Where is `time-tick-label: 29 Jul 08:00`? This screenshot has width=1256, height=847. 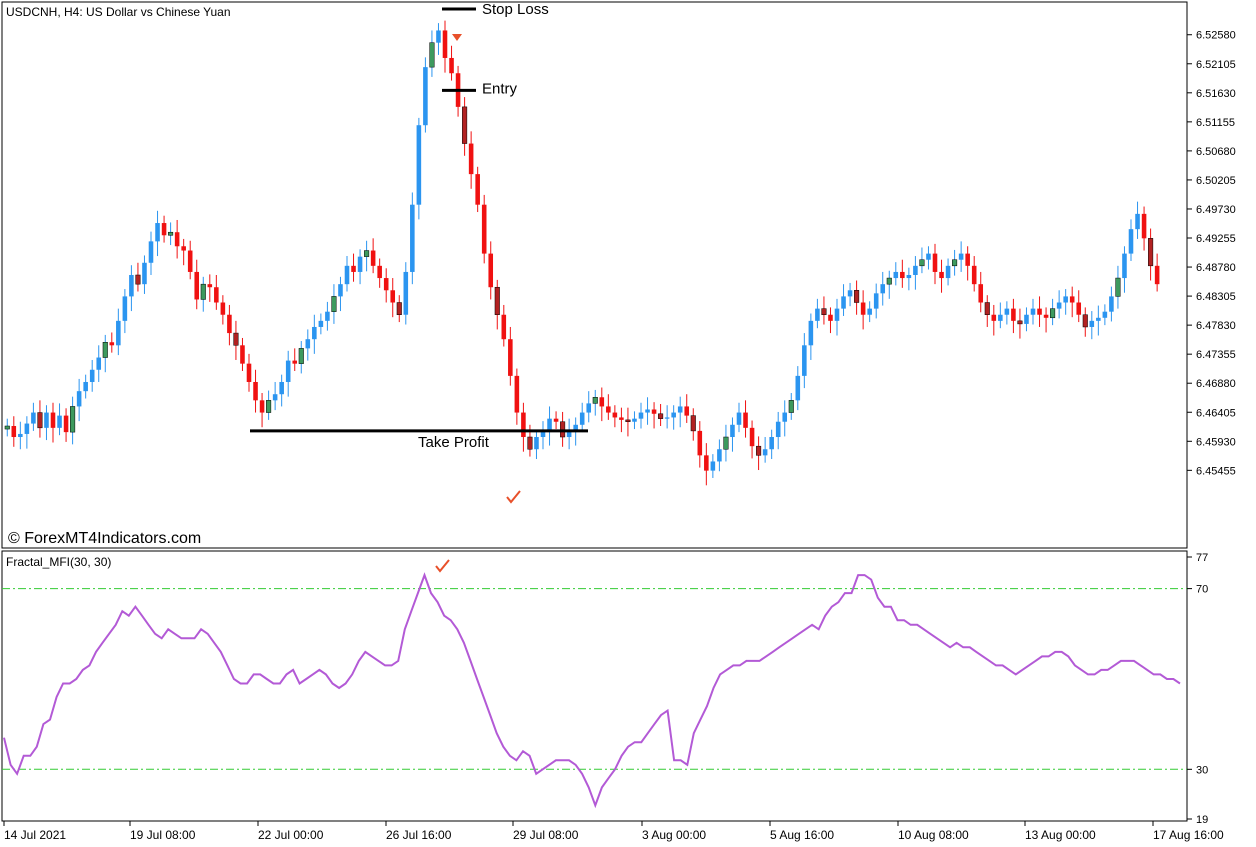
time-tick-label: 29 Jul 08:00 is located at coordinates (546, 835).